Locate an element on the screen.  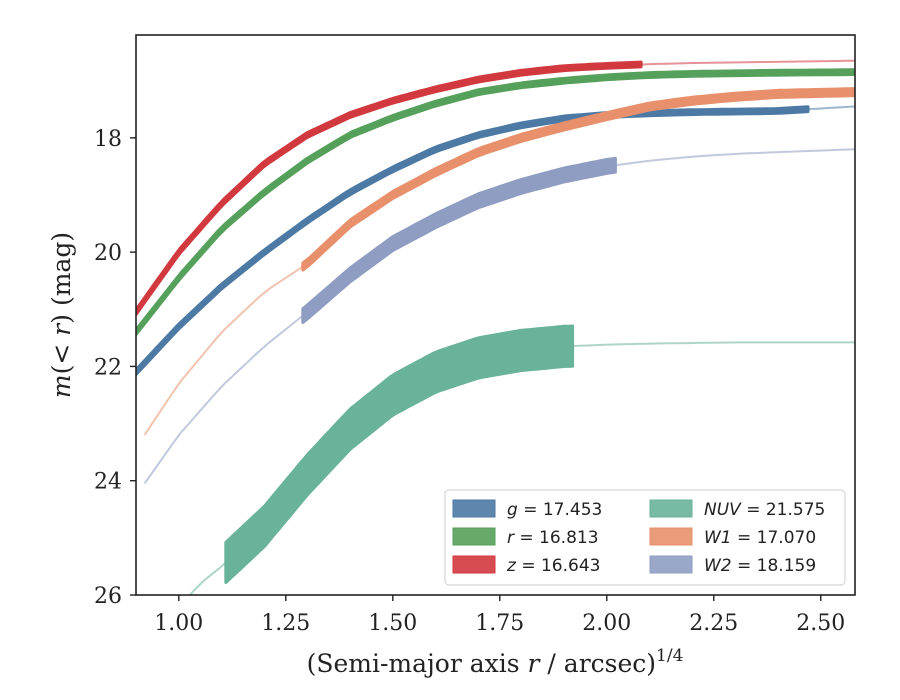
legend-label-g: g = 17.453 is located at coordinates (554, 510).